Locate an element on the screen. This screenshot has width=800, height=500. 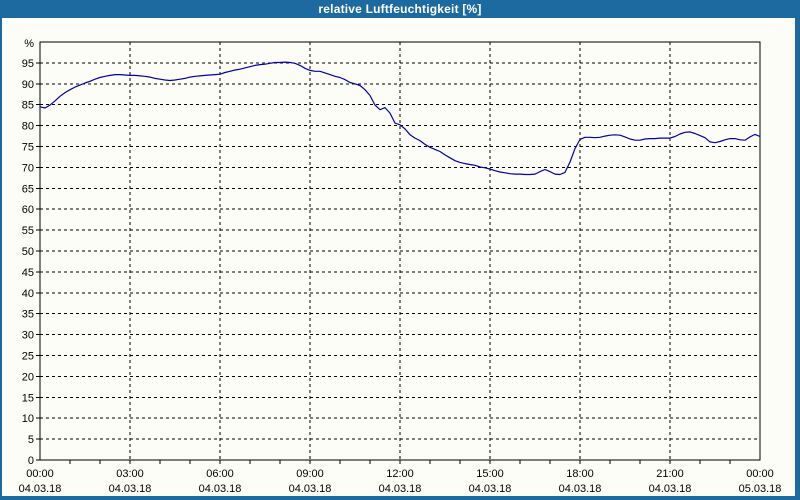
x-time-label: 12:00 is located at coordinates (400, 474).